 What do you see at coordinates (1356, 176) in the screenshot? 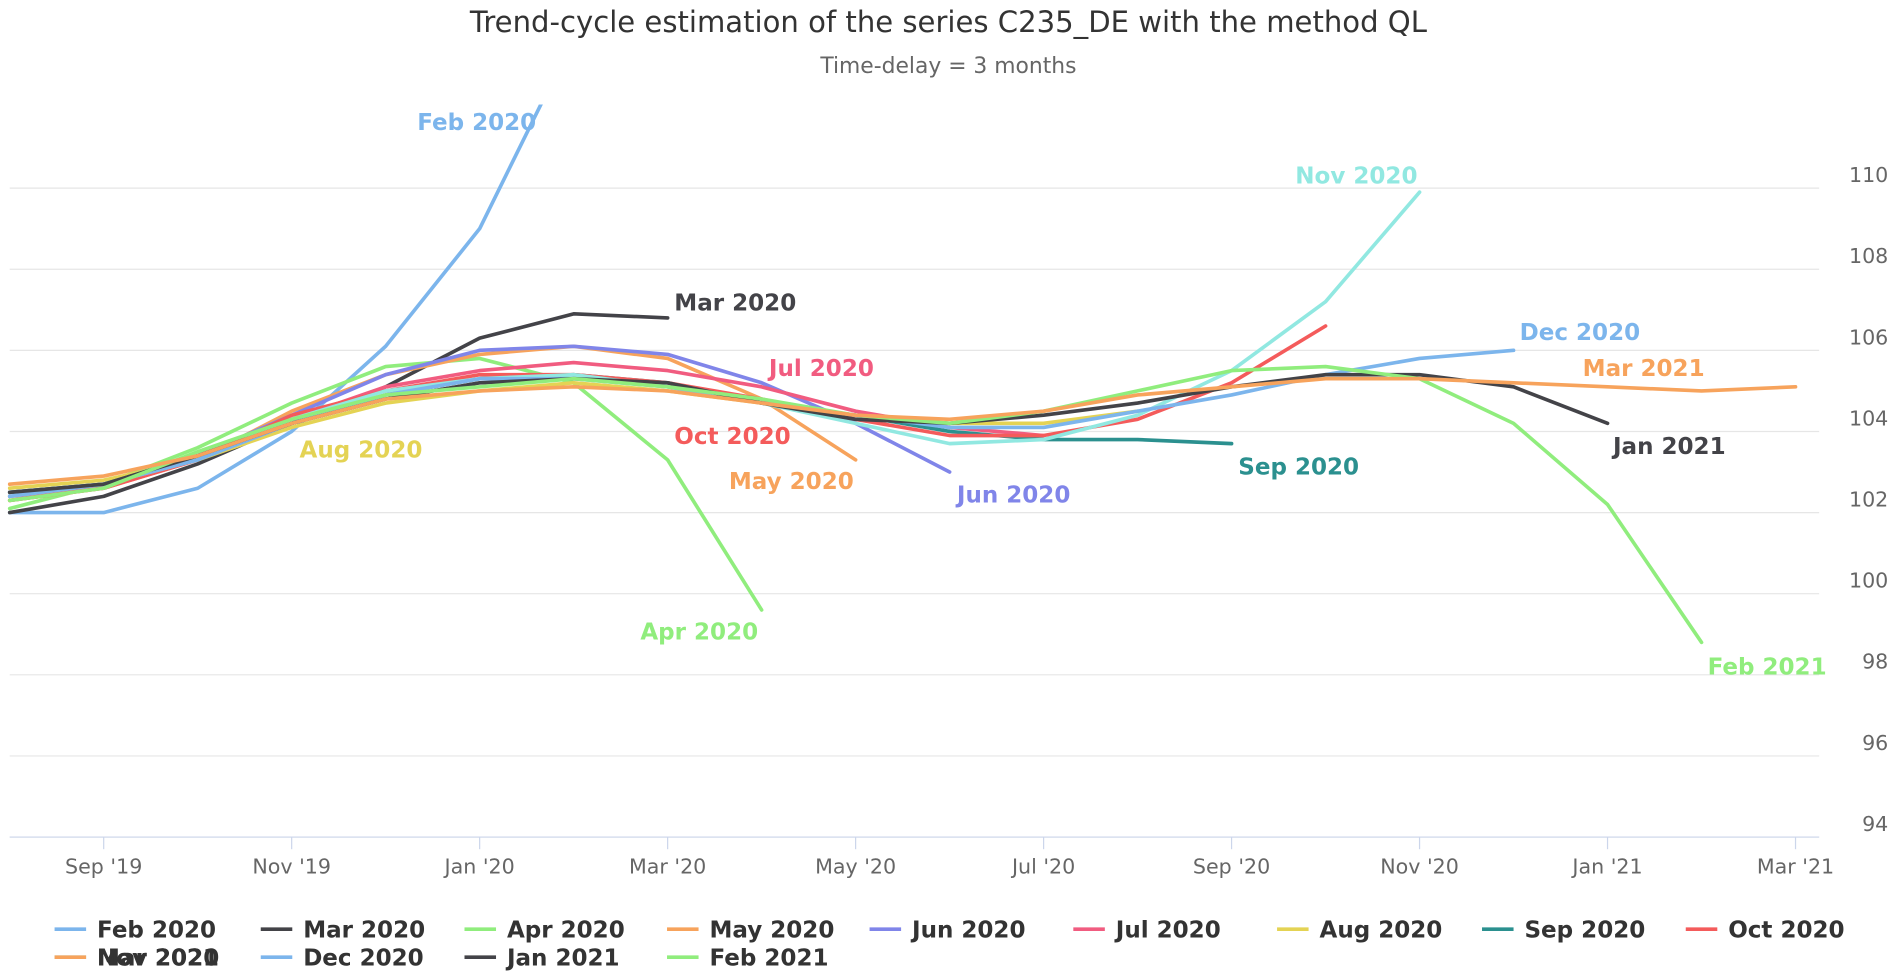
I see `series-label: Nov 2020` at bounding box center [1356, 176].